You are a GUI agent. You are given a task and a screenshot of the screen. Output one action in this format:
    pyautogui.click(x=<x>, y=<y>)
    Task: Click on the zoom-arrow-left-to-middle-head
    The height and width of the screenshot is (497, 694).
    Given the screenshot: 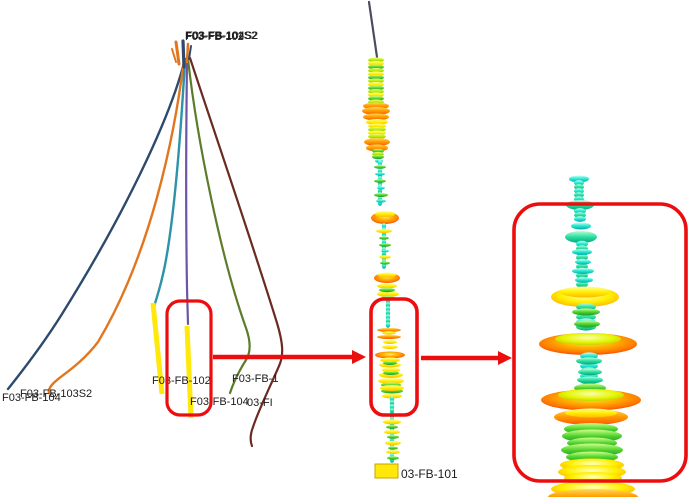 What is the action you would take?
    pyautogui.click(x=359, y=357)
    